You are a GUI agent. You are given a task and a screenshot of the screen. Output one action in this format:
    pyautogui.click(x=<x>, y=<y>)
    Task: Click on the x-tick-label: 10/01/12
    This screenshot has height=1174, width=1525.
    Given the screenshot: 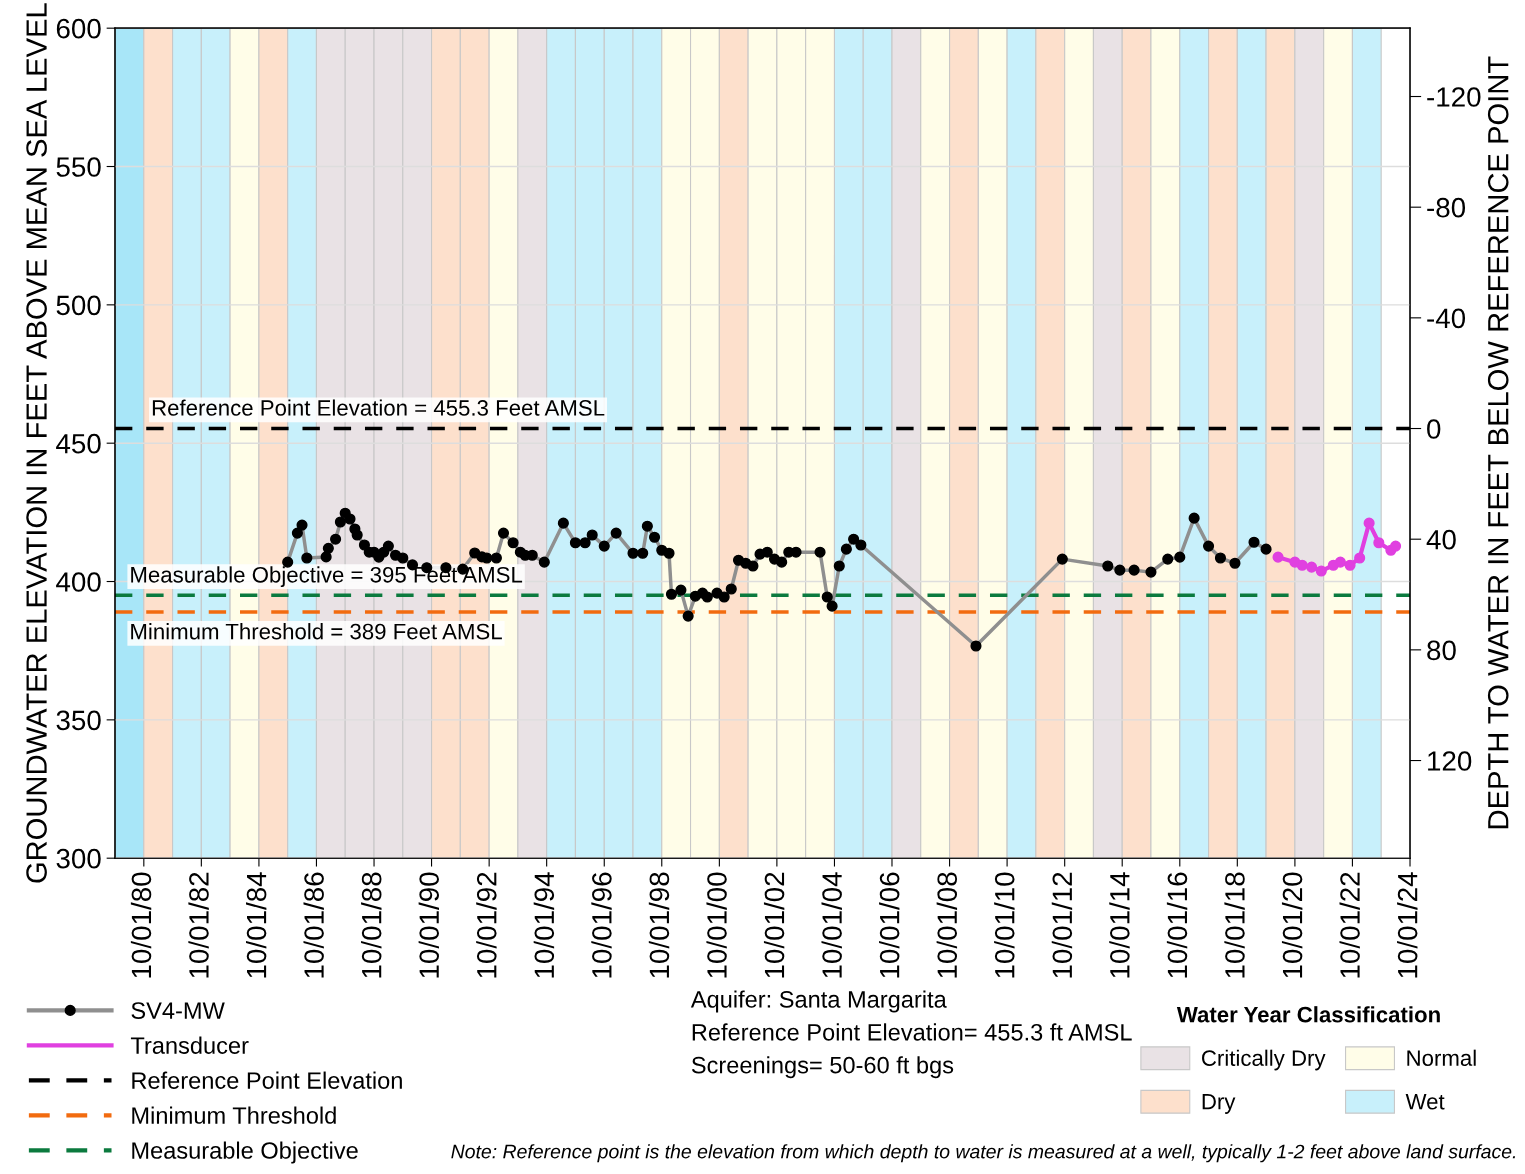 What is the action you would take?
    pyautogui.click(x=1062, y=925)
    